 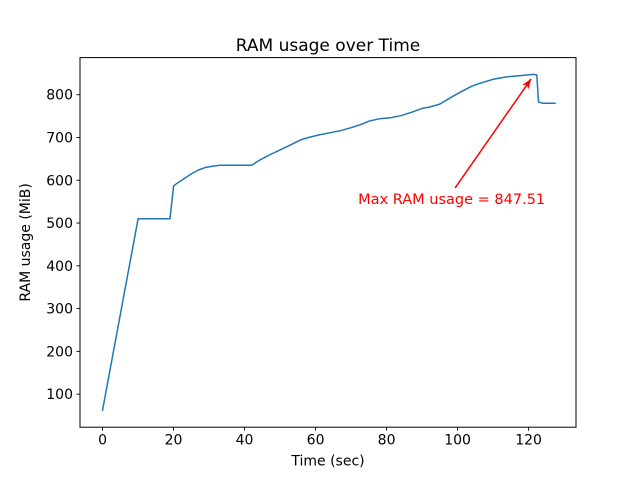 I want to click on max-ram-arrow, so click(x=493, y=133).